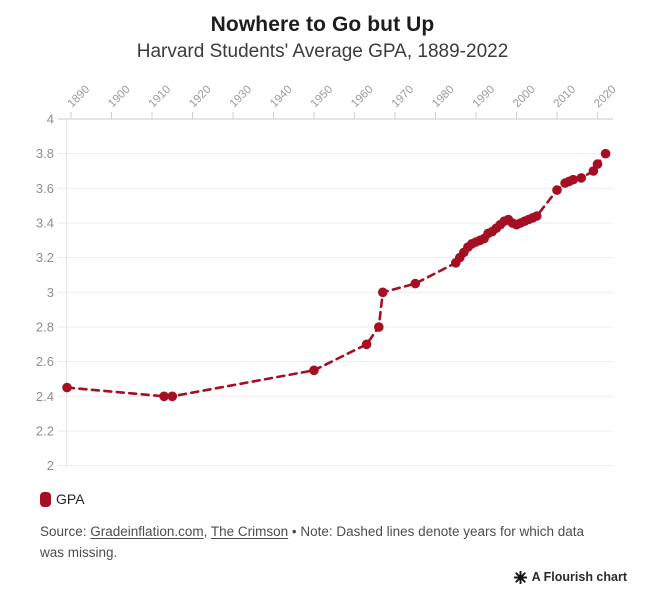 The width and height of the screenshot is (645, 604). Describe the element at coordinates (403, 97) in the screenshot. I see `x-axis-label: 1970` at that location.